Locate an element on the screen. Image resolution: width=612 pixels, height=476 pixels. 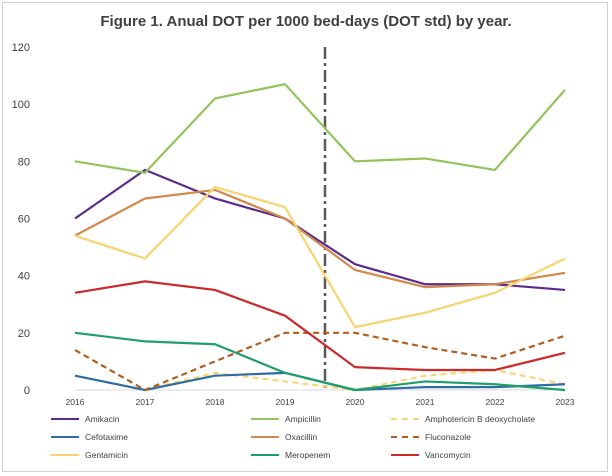
legend-label: Amphotericin B deoxycholate is located at coordinates (480, 419).